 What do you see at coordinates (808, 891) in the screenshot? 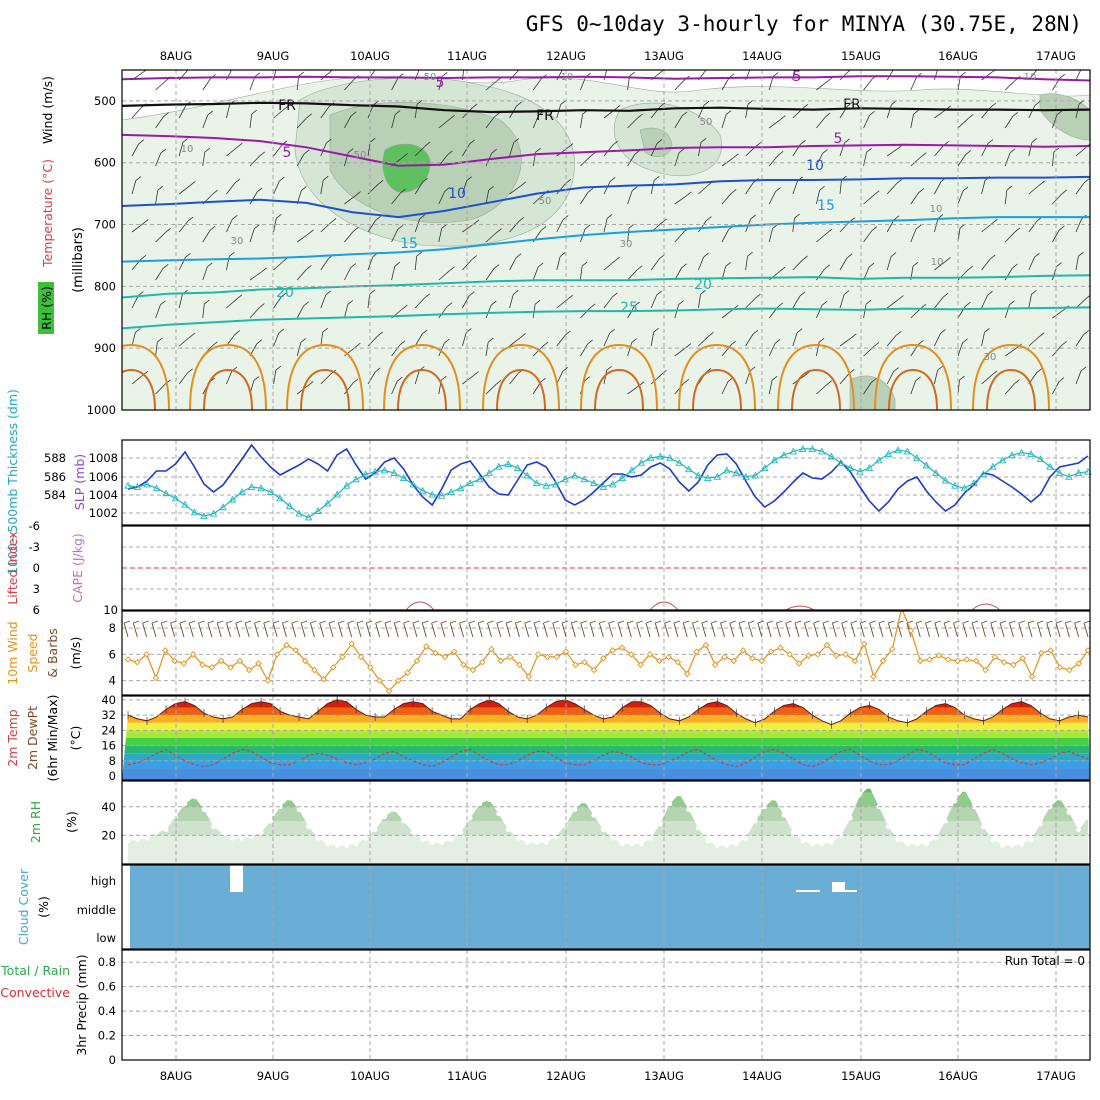
I see `cloud-gap` at bounding box center [808, 891].